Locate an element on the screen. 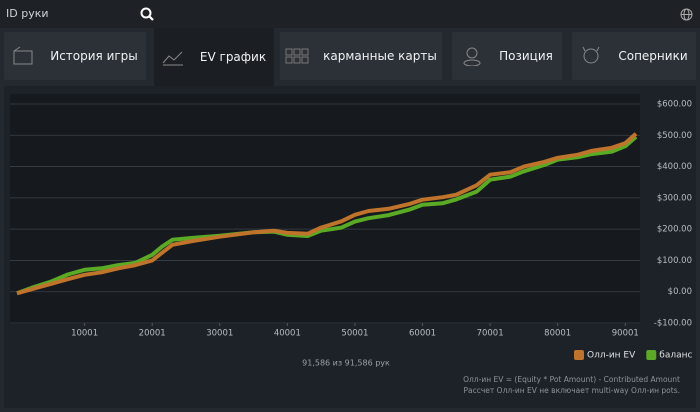 The image size is (700, 412). x-tick-label: 80001 is located at coordinates (557, 334).